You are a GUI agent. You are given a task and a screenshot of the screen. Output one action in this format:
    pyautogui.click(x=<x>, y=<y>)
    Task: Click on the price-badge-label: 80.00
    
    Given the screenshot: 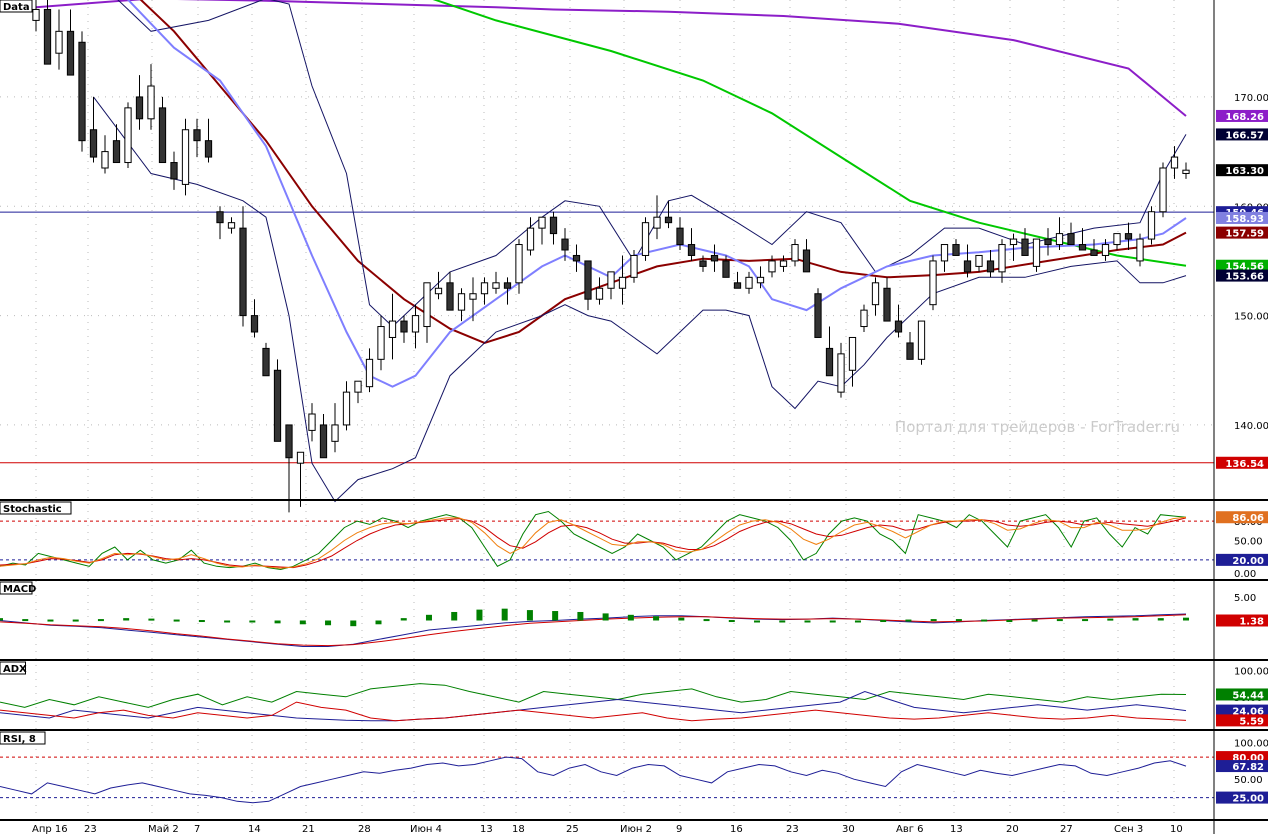 What is the action you would take?
    pyautogui.click(x=1248, y=758)
    